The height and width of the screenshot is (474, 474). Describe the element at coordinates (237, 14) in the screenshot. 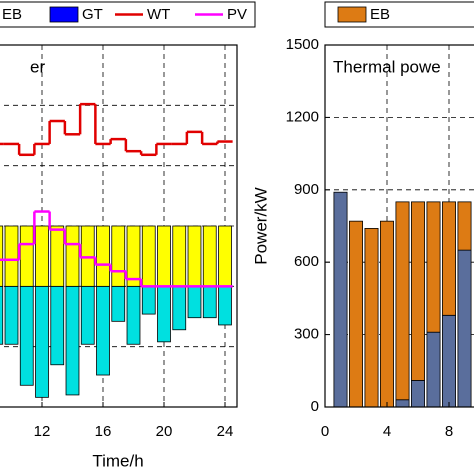

I see `legend-label: PV` at that location.